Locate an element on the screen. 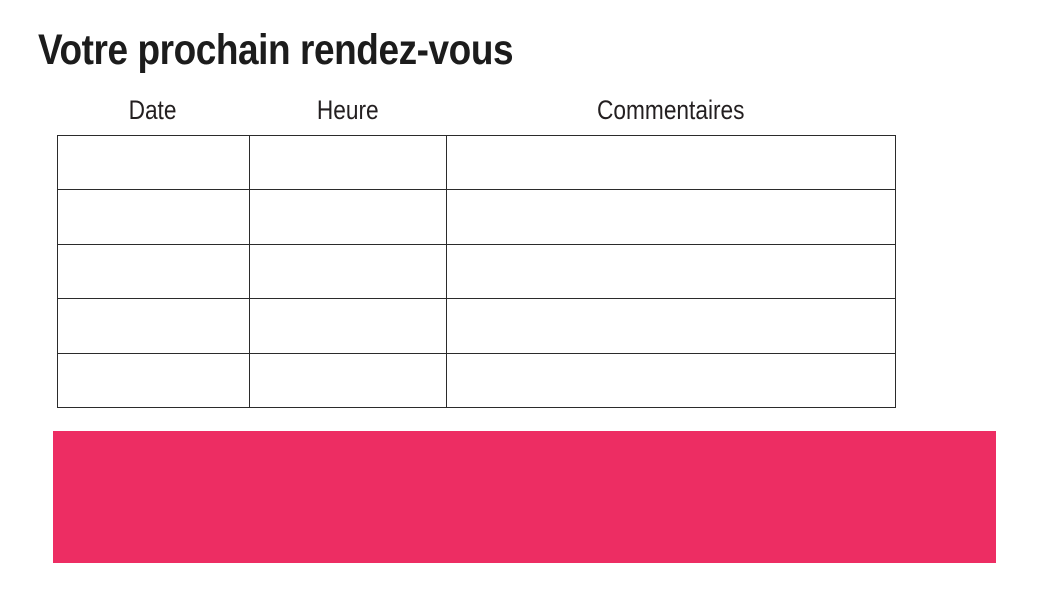 The image size is (1050, 600). table-header-row: Date Heure Commentaires is located at coordinates (476, 110).